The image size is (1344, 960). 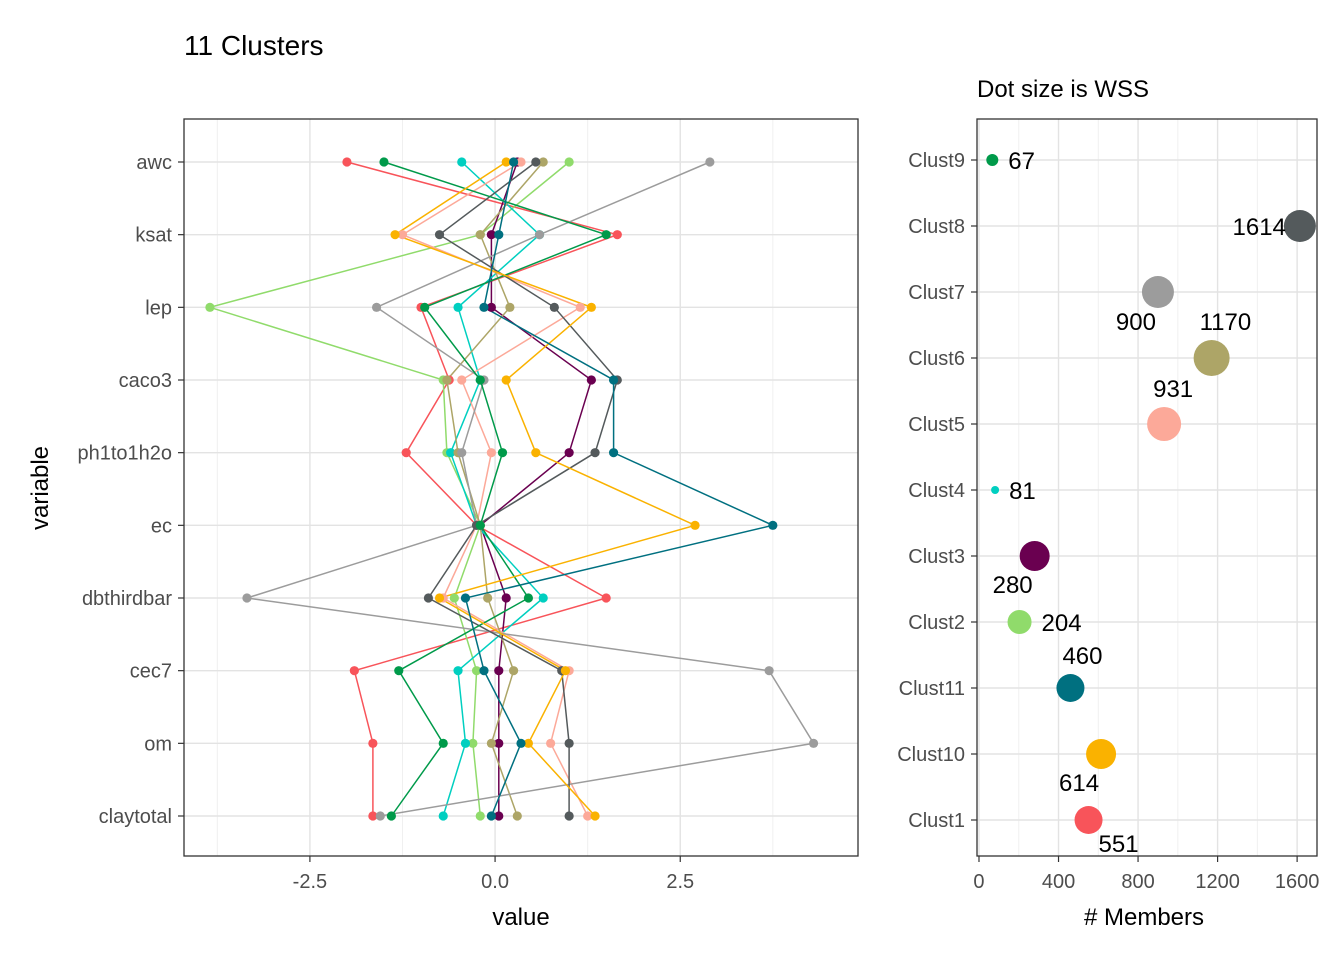 I want to click on data-label-clust4: 81, so click(x=1022, y=491).